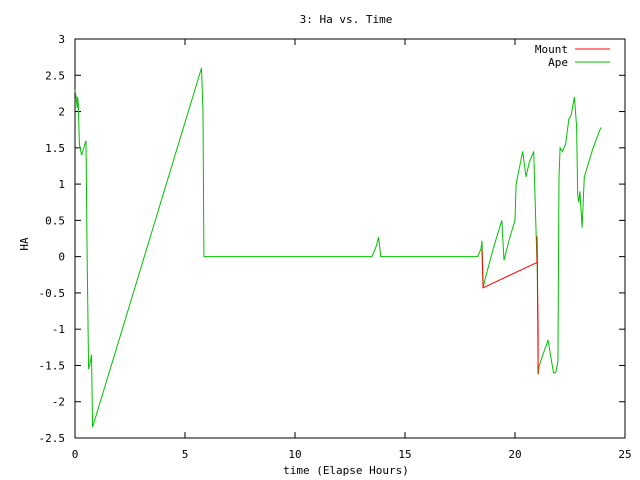 The image size is (640, 480). What do you see at coordinates (55, 148) in the screenshot?
I see `y-tick-label: 1.5` at bounding box center [55, 148].